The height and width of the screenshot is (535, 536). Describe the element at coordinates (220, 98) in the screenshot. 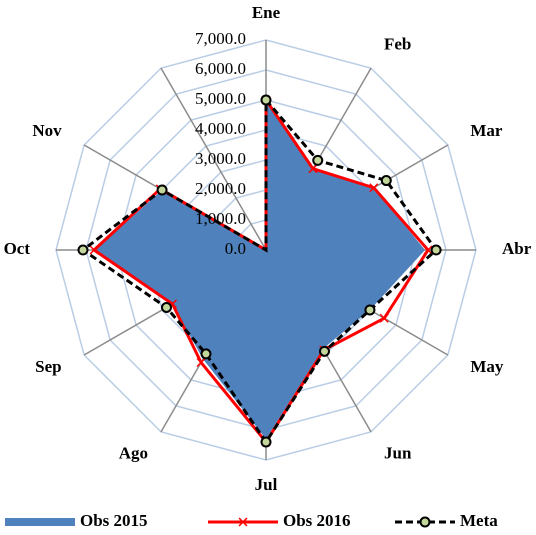

I see `y-tick-label: 5,000.0` at that location.